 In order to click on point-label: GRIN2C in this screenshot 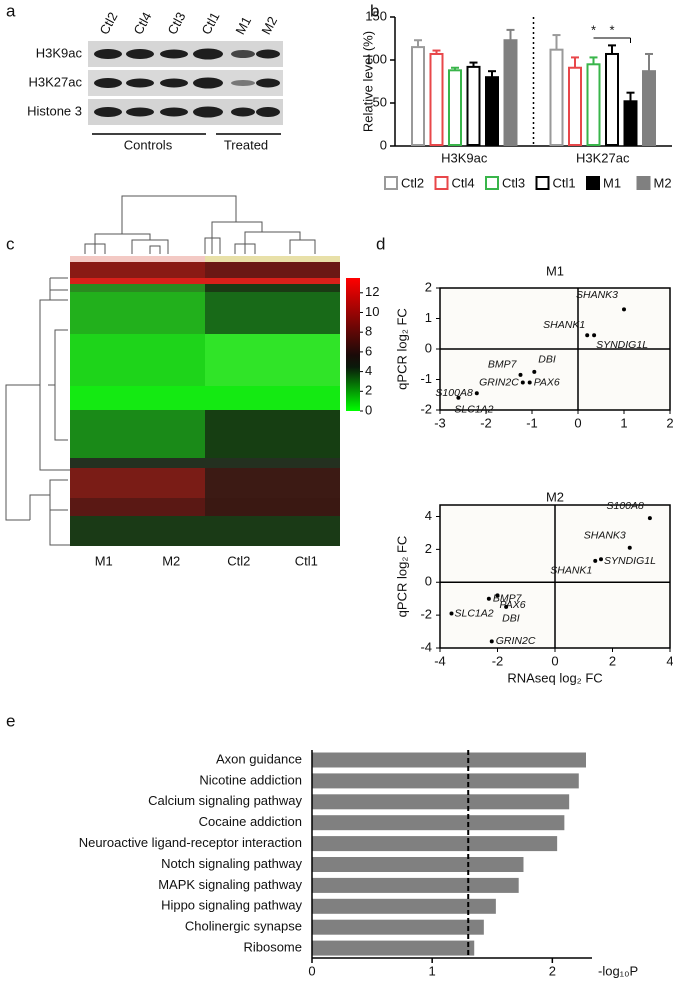, I will do `click(516, 641)`.